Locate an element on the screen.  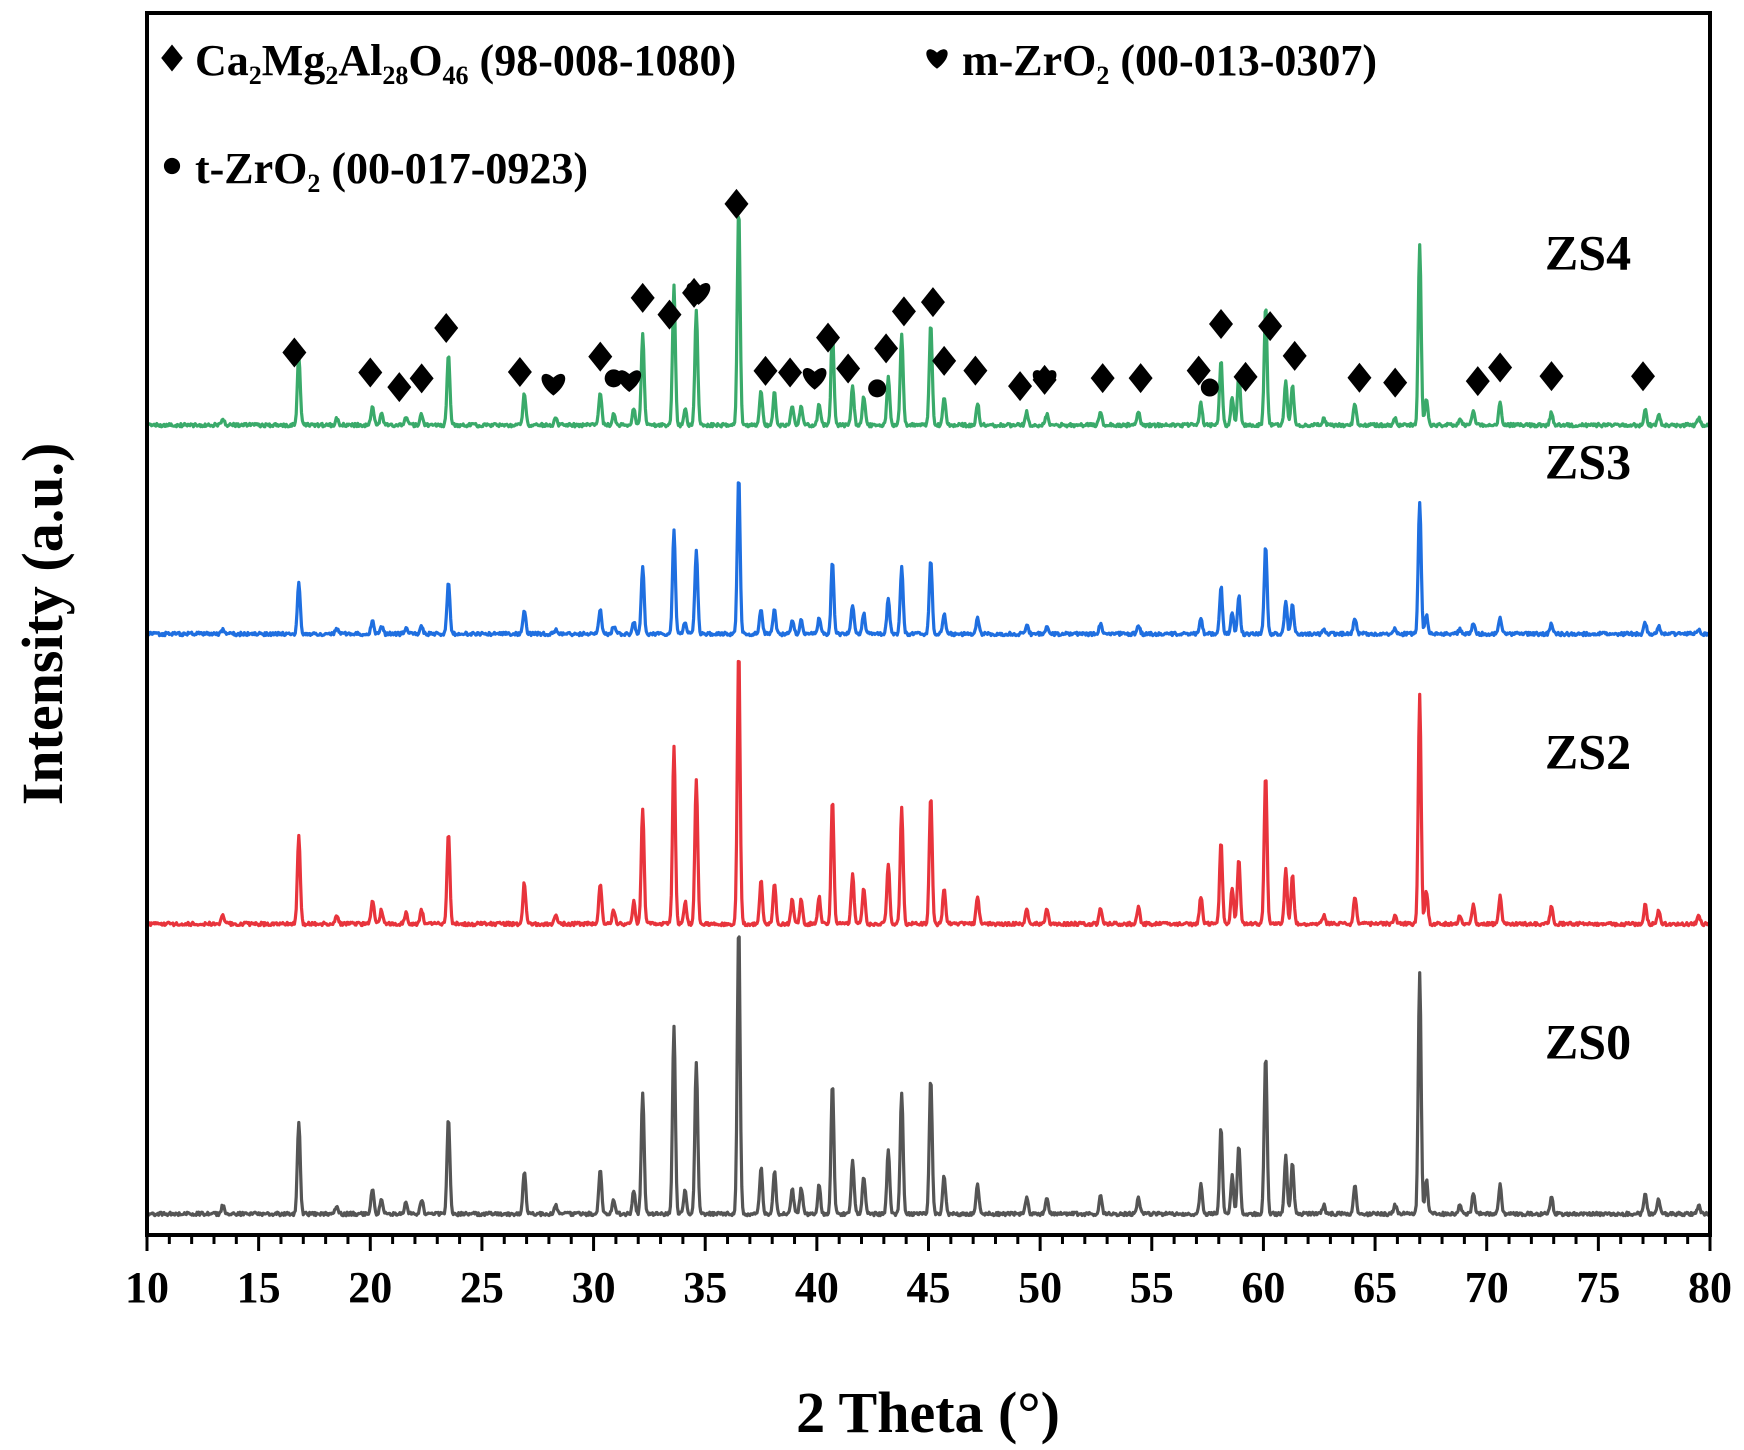
x-tick-label: 10 is located at coordinates (147, 1287).